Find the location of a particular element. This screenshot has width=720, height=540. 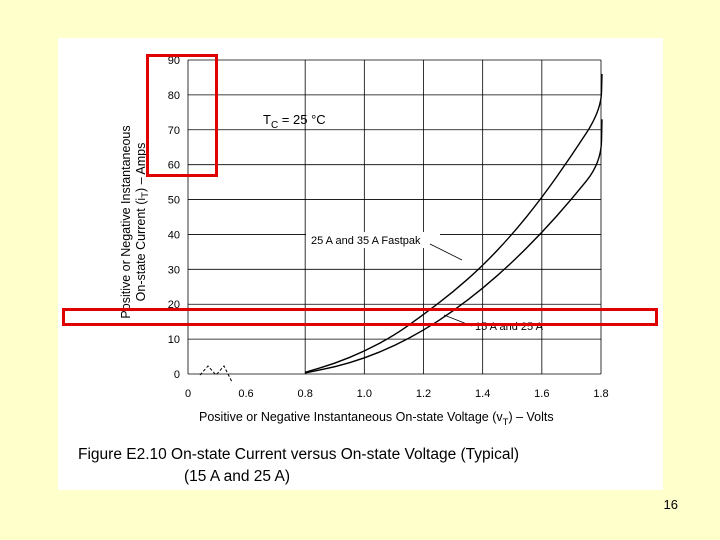

y-tick-label: 30 is located at coordinates (174, 270).